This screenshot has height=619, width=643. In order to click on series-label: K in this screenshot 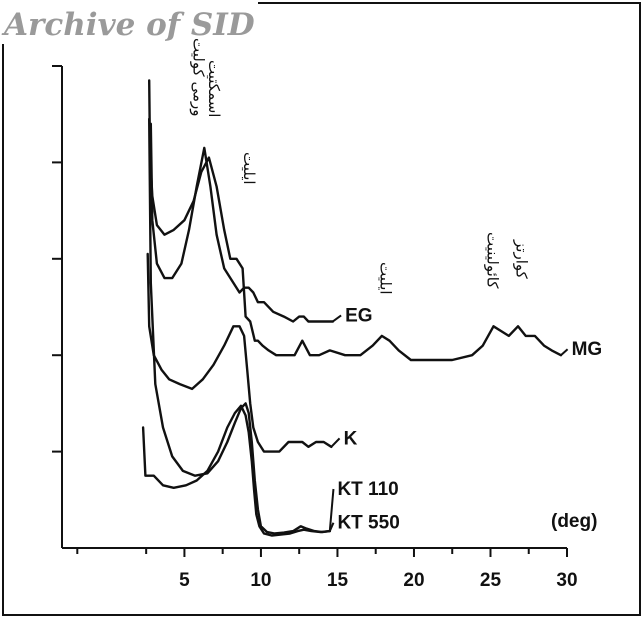, I will do `click(351, 438)`.